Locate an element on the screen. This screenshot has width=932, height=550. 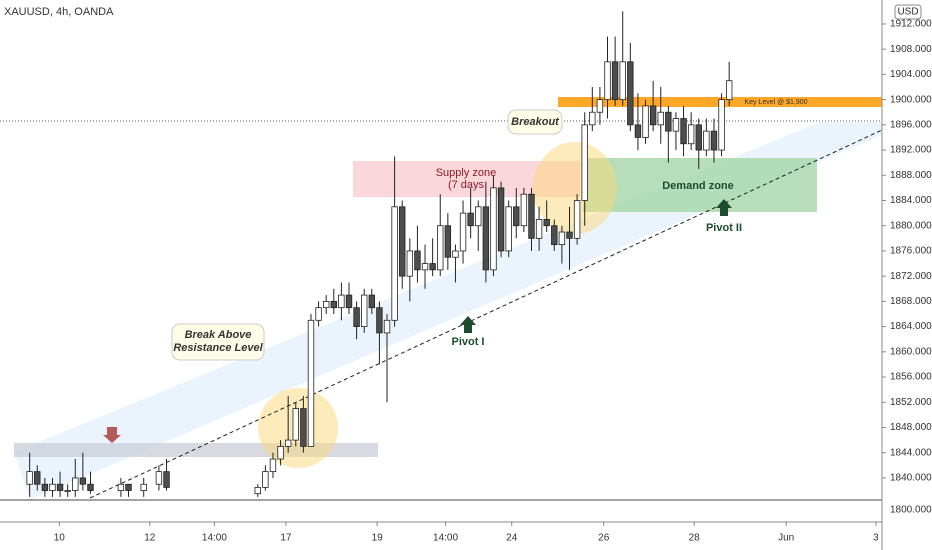
y-tick-label: 1844.000 is located at coordinates (911, 452).